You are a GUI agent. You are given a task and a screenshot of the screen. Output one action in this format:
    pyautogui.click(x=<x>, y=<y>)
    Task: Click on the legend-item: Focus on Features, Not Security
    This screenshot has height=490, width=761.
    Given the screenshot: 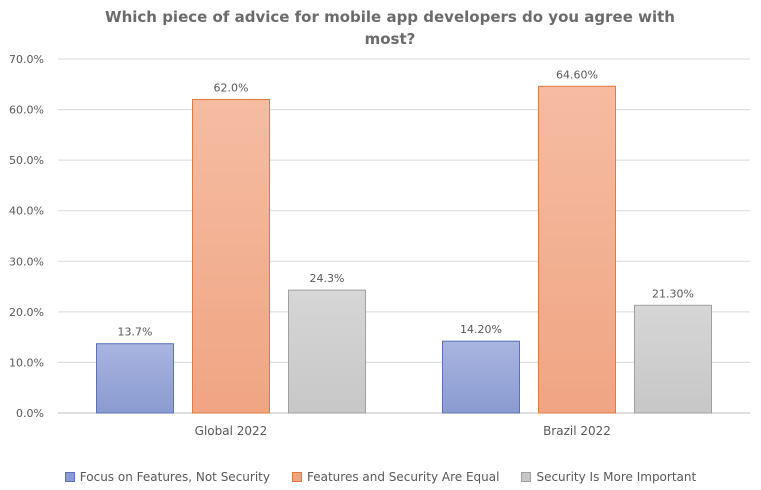 What is the action you would take?
    pyautogui.click(x=167, y=477)
    